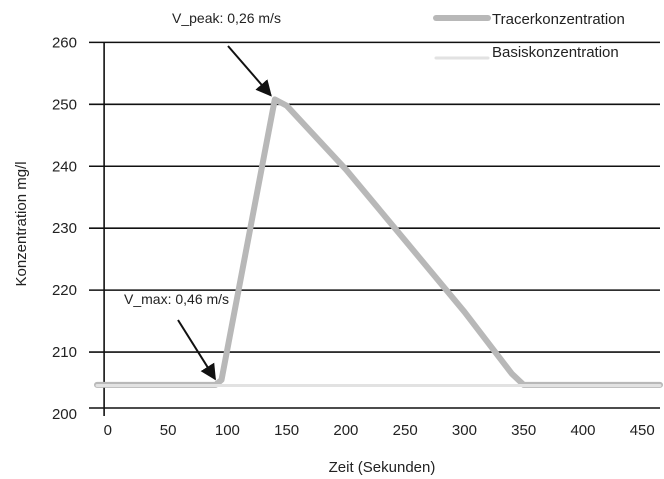 This screenshot has height=479, width=664. I want to click on x-tick-label-400: 400, so click(582, 430).